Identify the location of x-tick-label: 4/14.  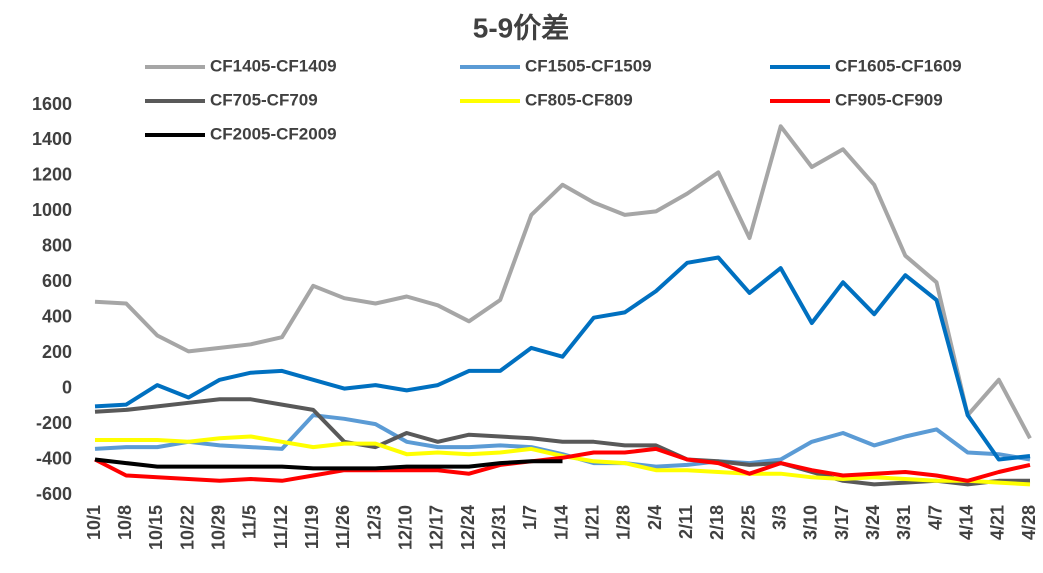
(966, 522).